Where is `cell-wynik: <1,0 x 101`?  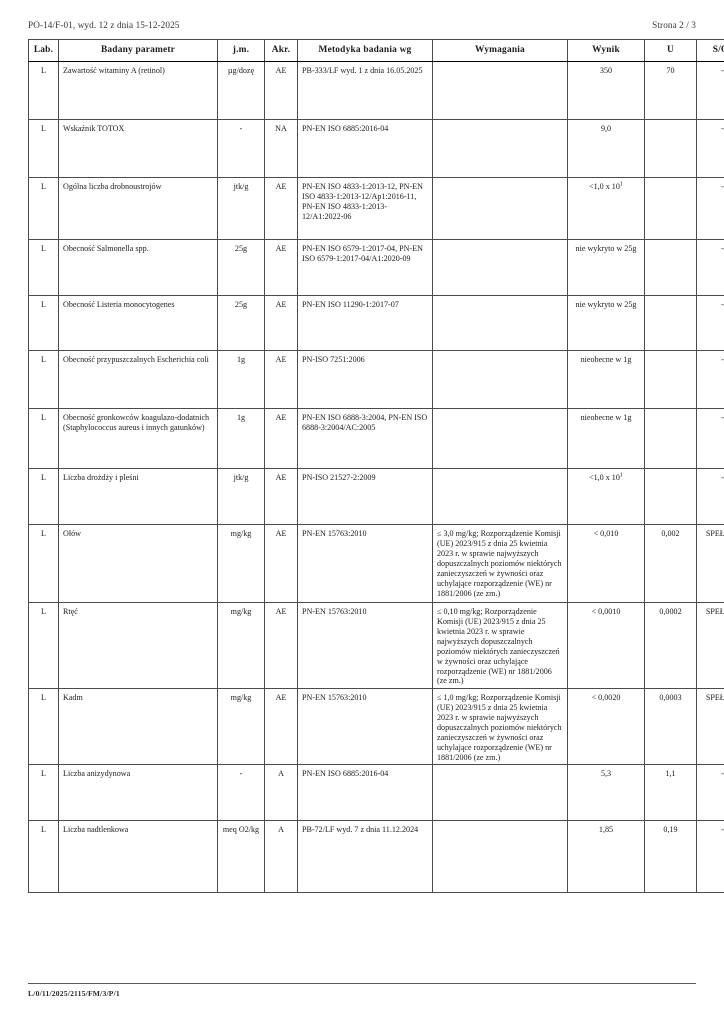 cell-wynik: <1,0 x 101 is located at coordinates (606, 497).